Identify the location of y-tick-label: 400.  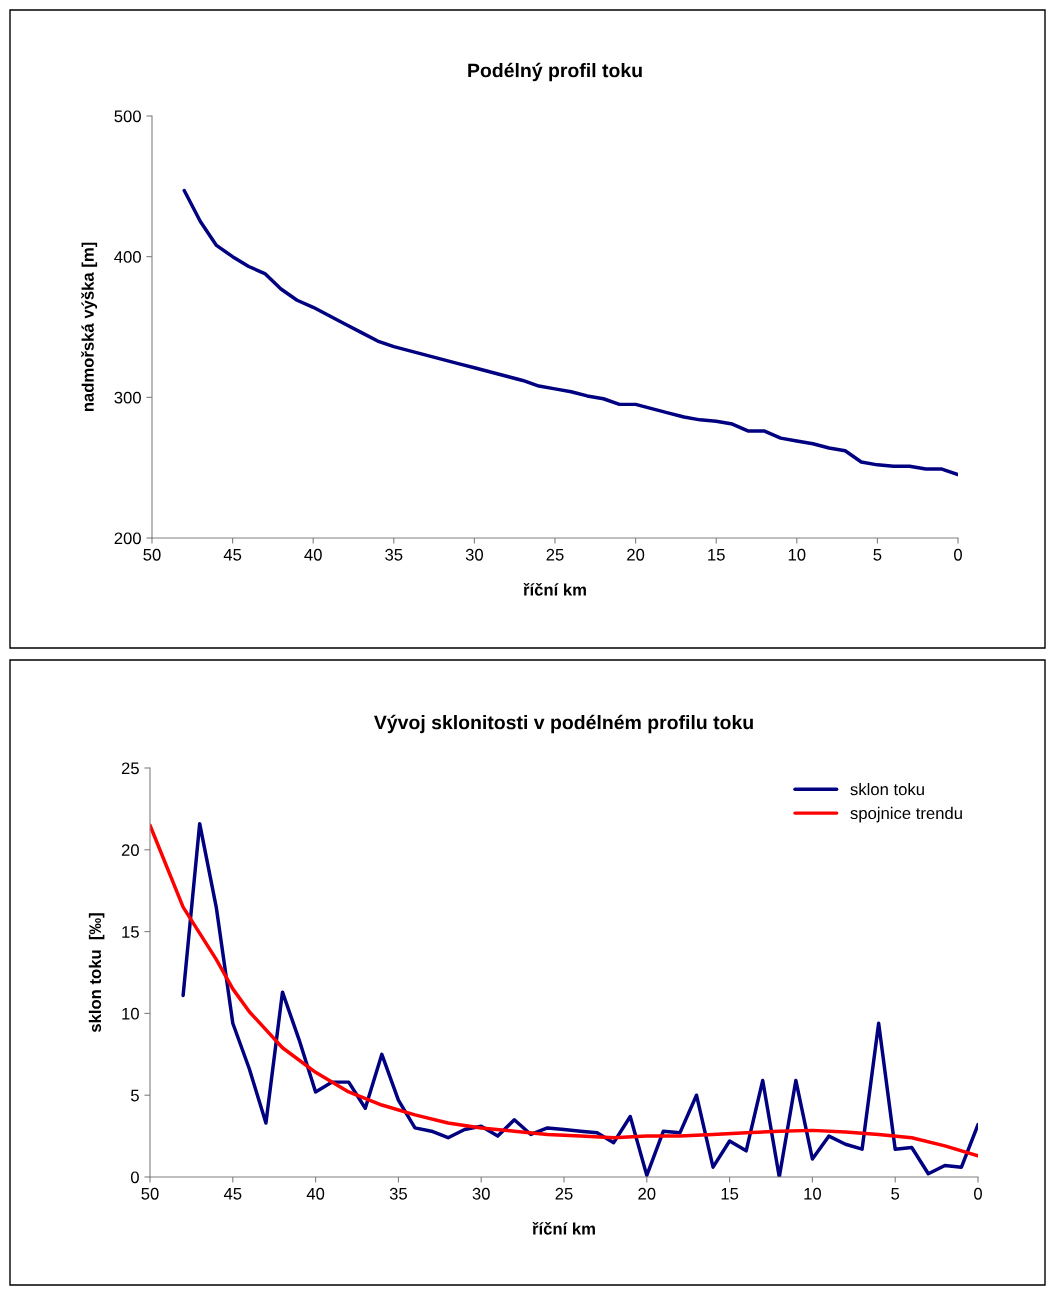
(127, 257).